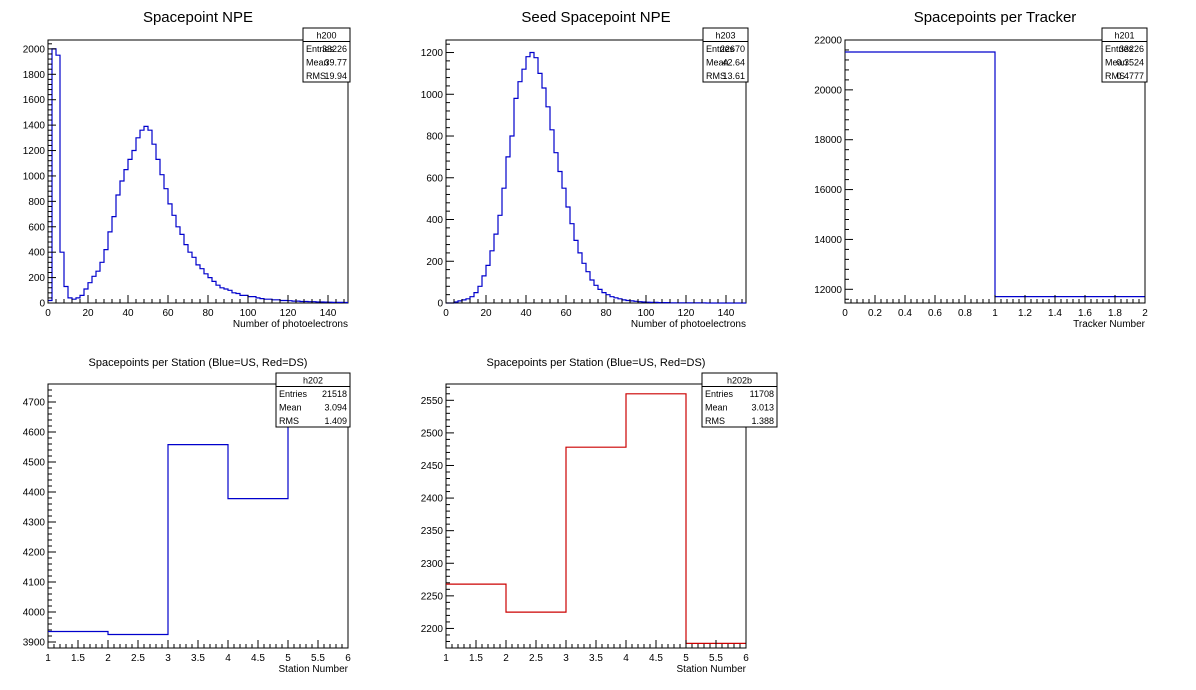 The image size is (1196, 690). Describe the element at coordinates (34, 126) in the screenshot. I see `y-tick-label: 1400` at that location.